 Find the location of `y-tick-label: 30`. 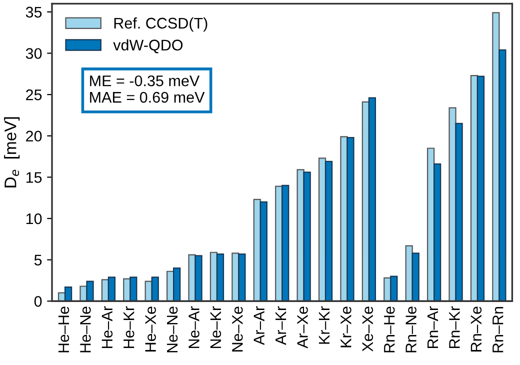

y-tick-label: 30 is located at coordinates (34, 53).